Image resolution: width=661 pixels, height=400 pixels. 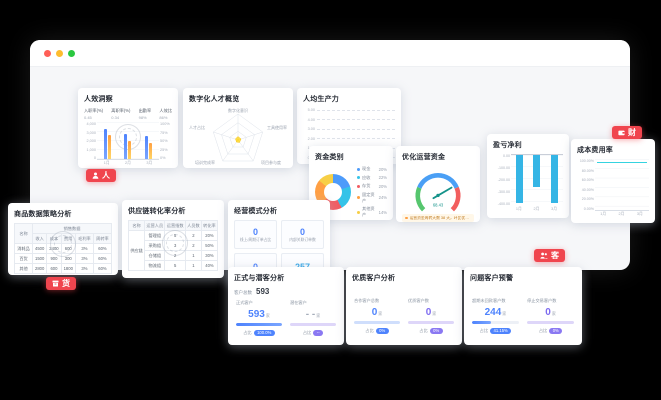 What do you see at coordinates (586, 185) in the screenshot?
I see `y-axis: 100.00% 80.00% 60.00% 40.00% 20.00% 0.00%` at bounding box center [586, 185].